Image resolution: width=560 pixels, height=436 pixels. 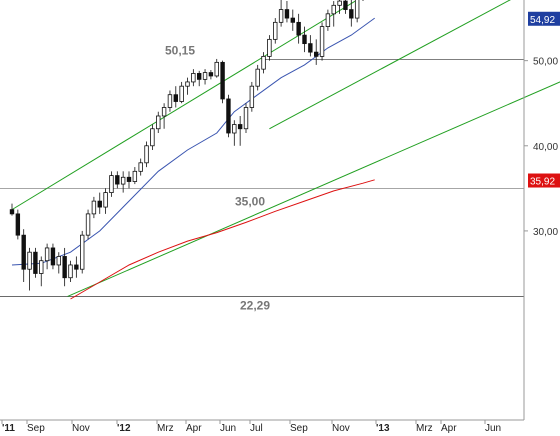 I want to click on level-label: 22,29, so click(x=255, y=306).